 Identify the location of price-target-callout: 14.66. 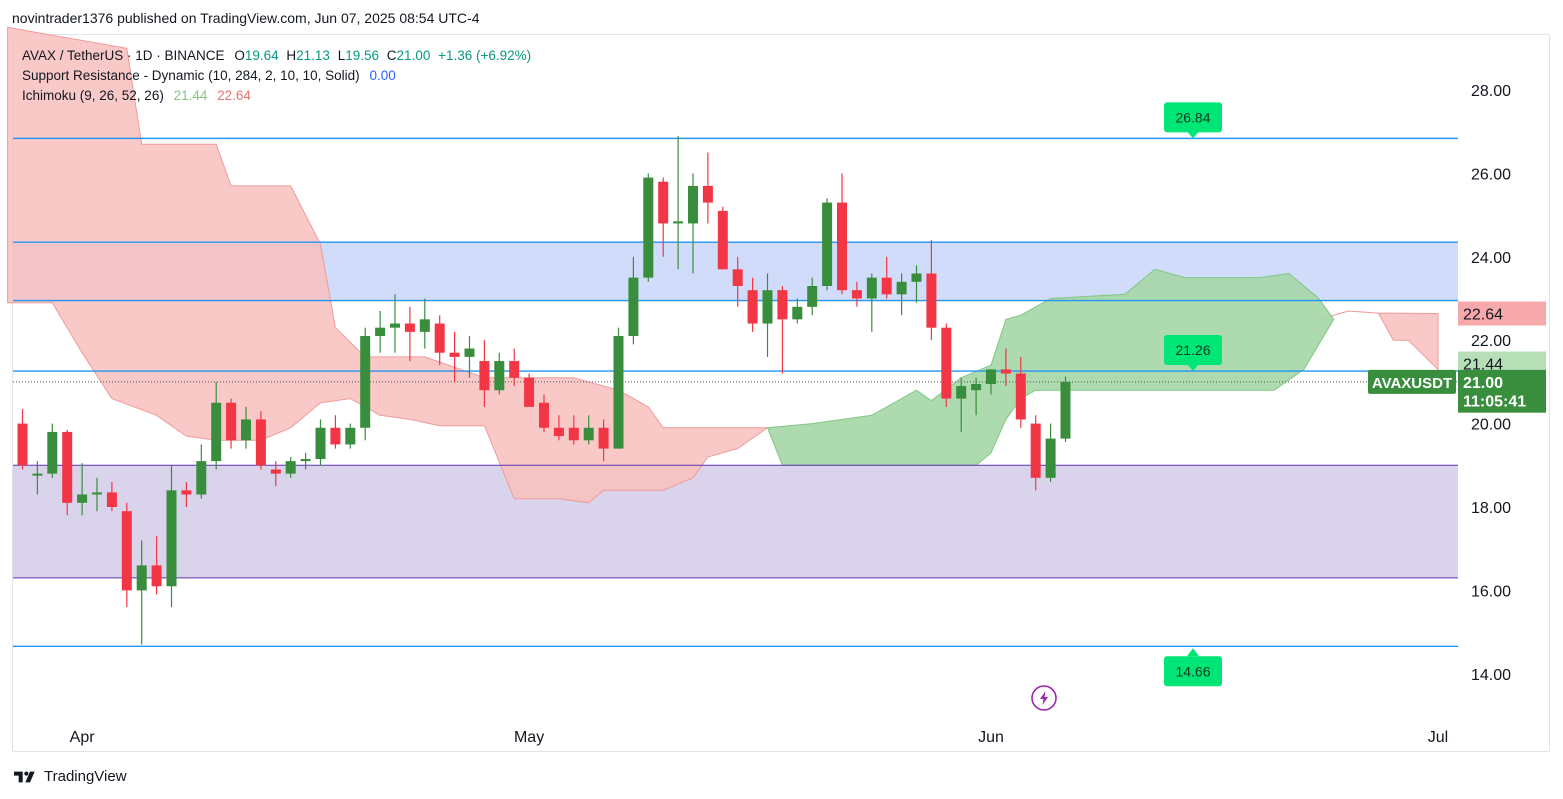
(1193, 667).